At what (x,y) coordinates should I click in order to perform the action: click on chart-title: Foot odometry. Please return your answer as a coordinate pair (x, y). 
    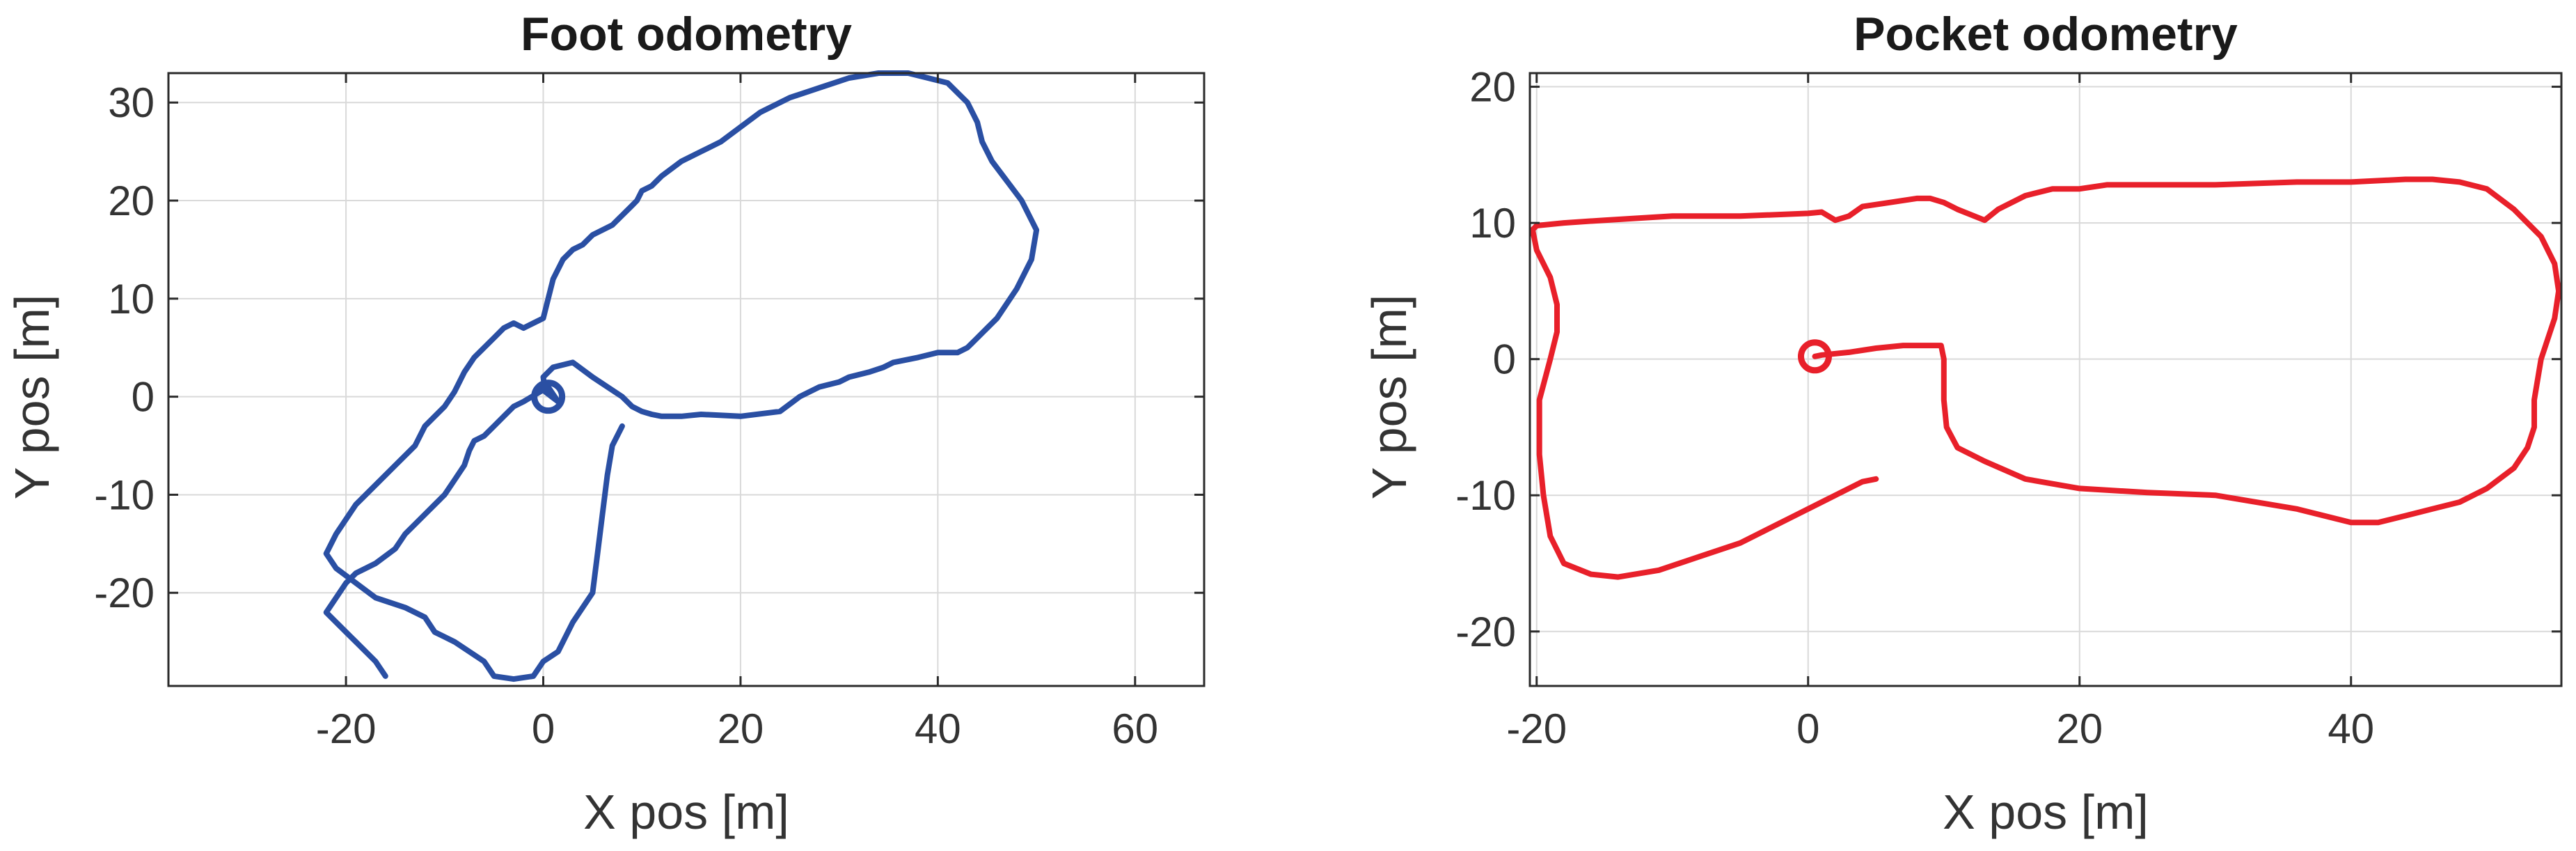
    Looking at the image, I should click on (686, 34).